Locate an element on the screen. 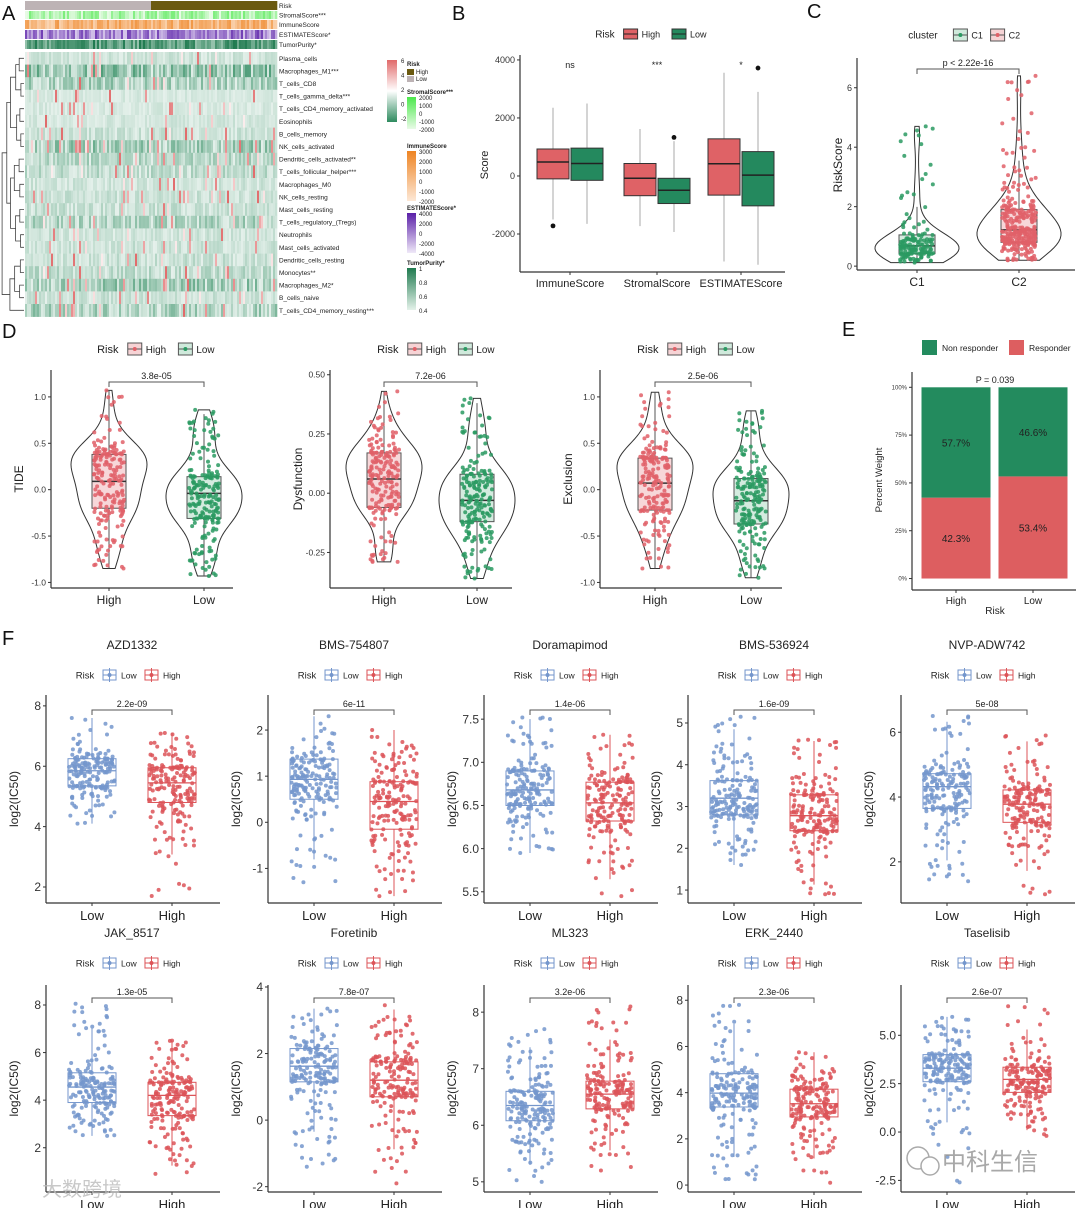 The width and height of the screenshot is (1080, 1208). y-tick-label: -2000 is located at coordinates (503, 234).